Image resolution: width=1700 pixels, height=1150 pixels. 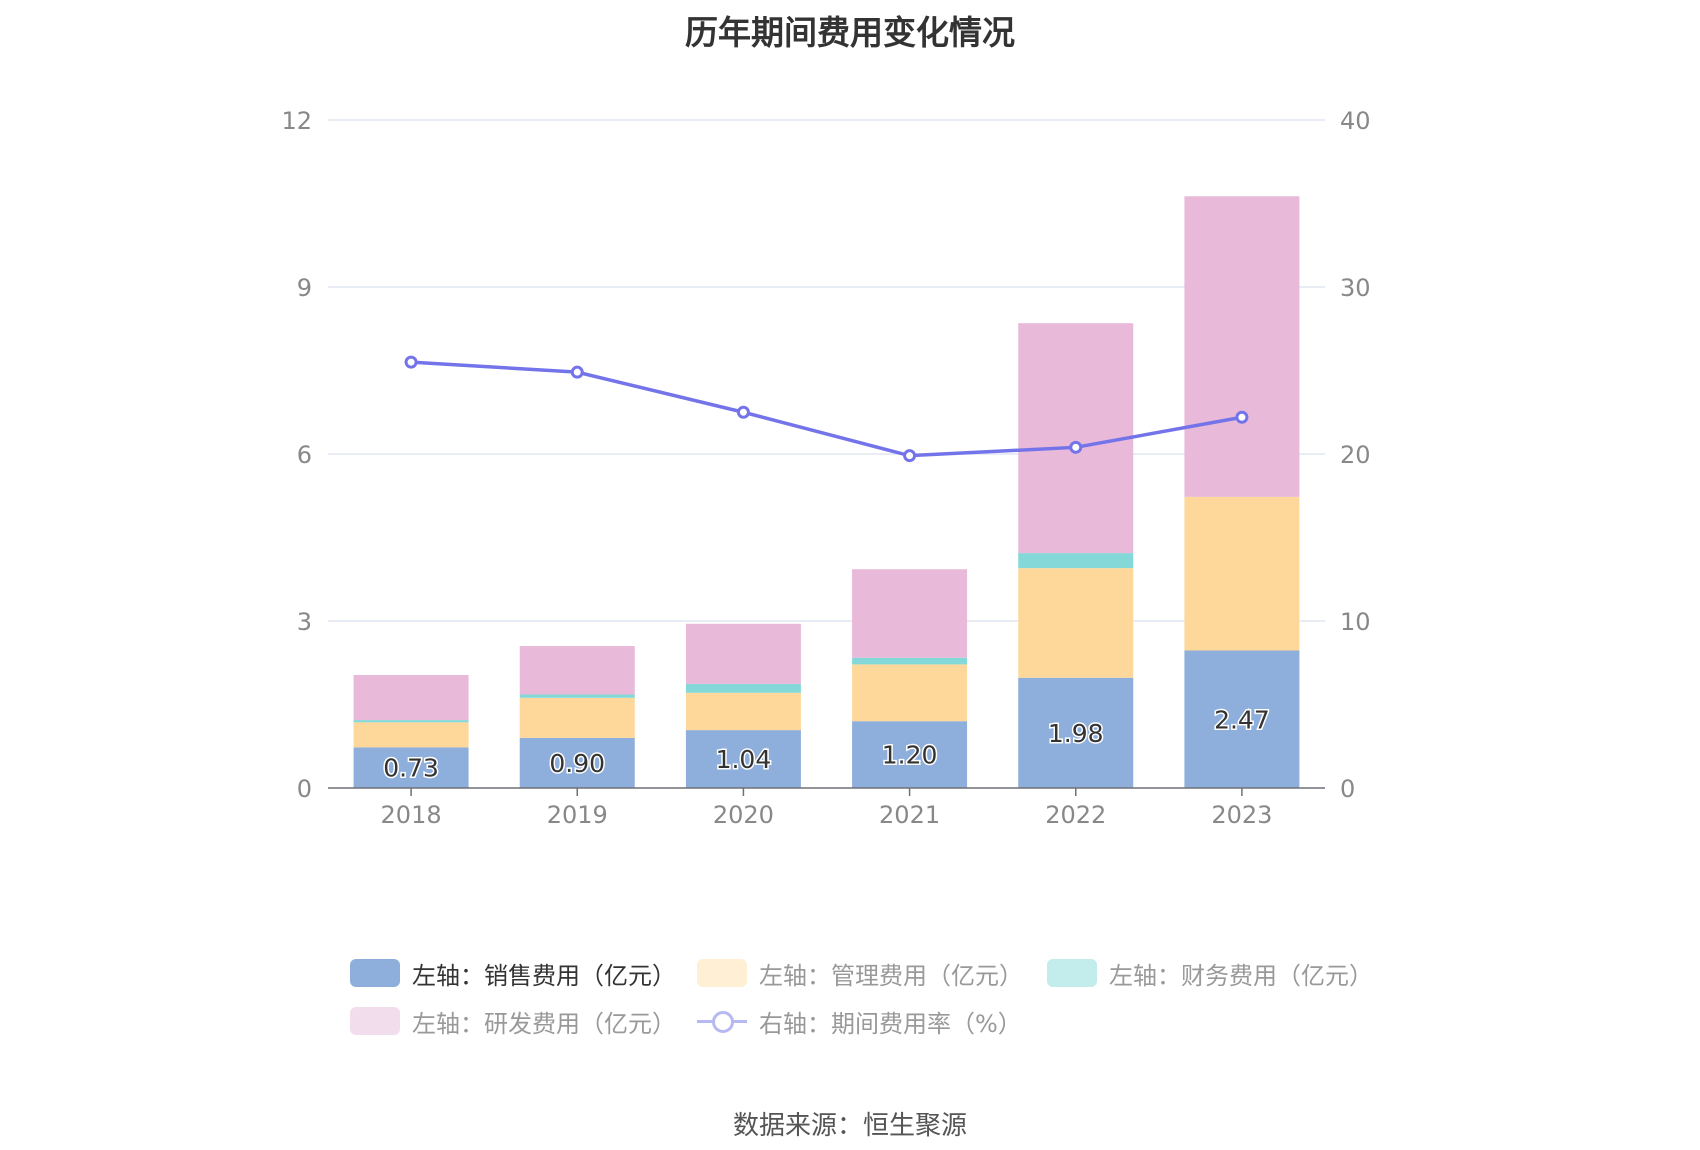 I want to click on y-right-tick-label: 0, so click(x=1347, y=789).